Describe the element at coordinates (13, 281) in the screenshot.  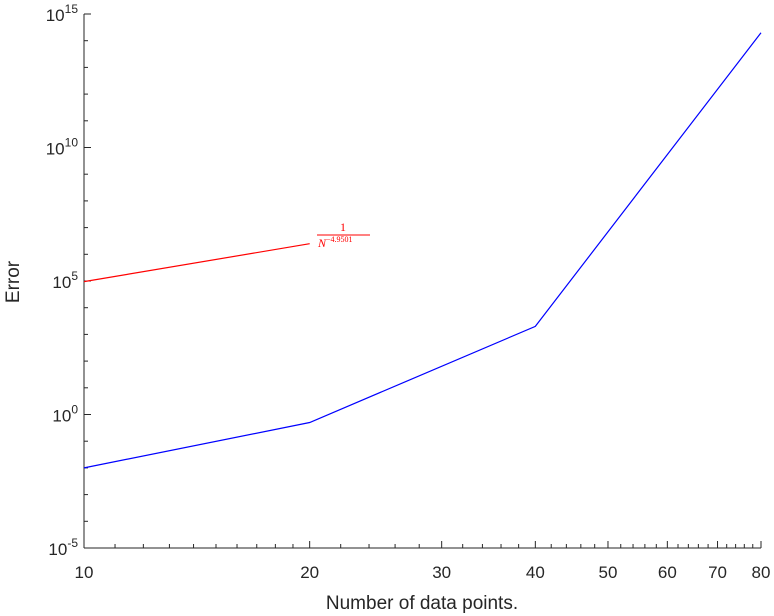
I see `y-axis-label: Error` at that location.